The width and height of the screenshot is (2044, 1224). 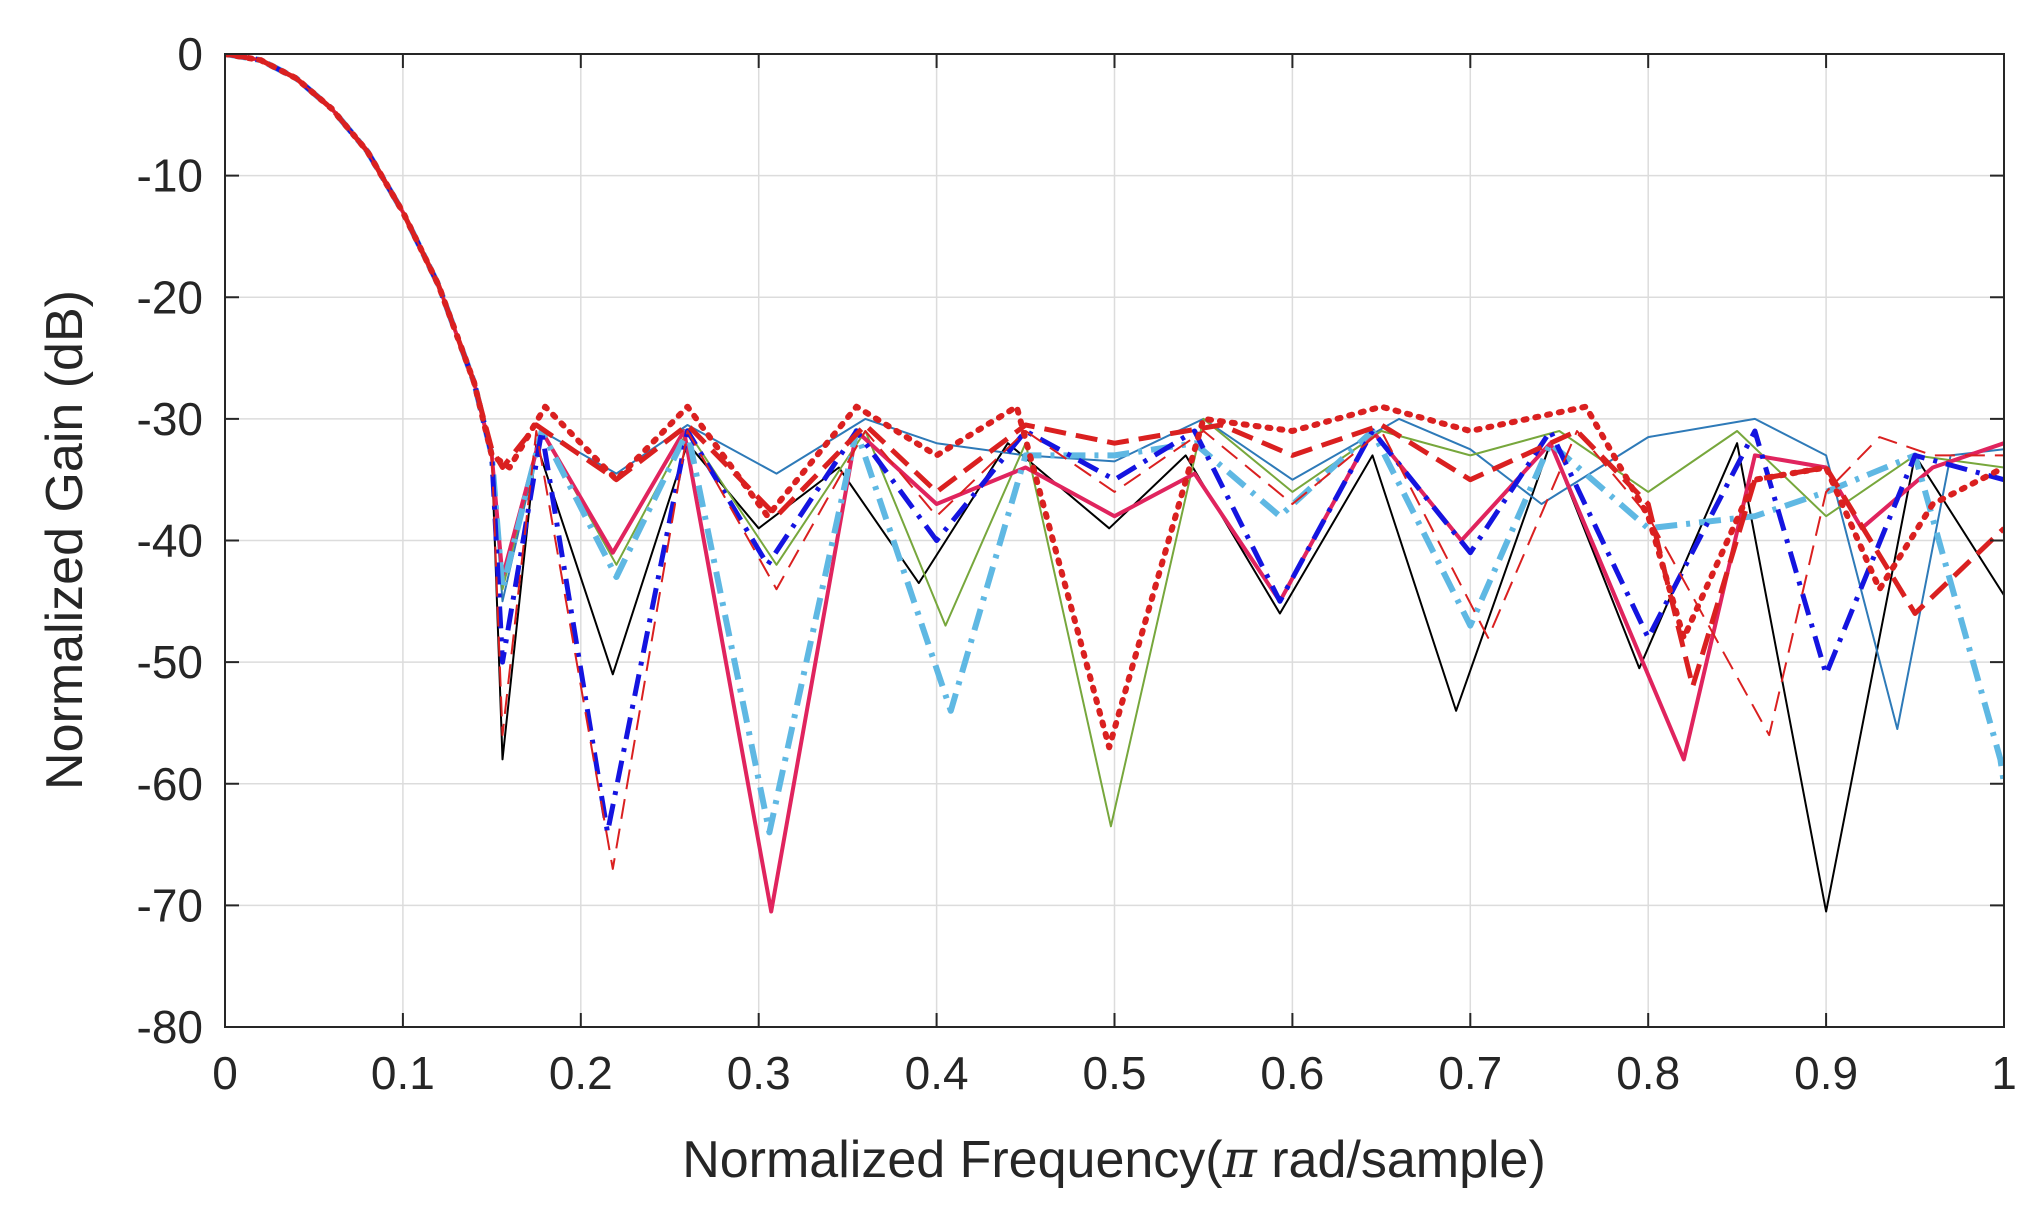 I want to click on x-tick-label: 0.9, so click(x=1826, y=1073).